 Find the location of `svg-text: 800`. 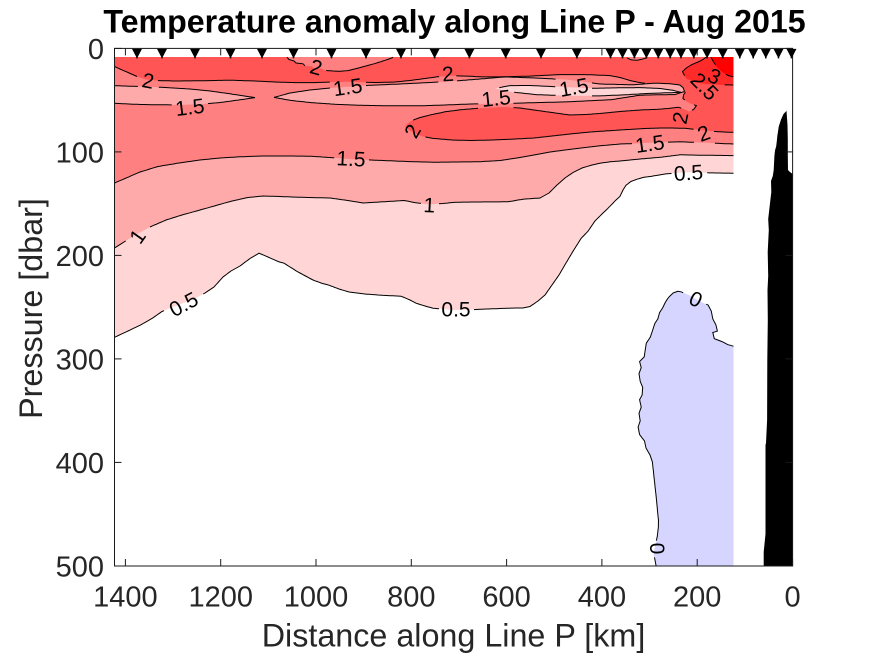

svg-text: 800 is located at coordinates (411, 598).